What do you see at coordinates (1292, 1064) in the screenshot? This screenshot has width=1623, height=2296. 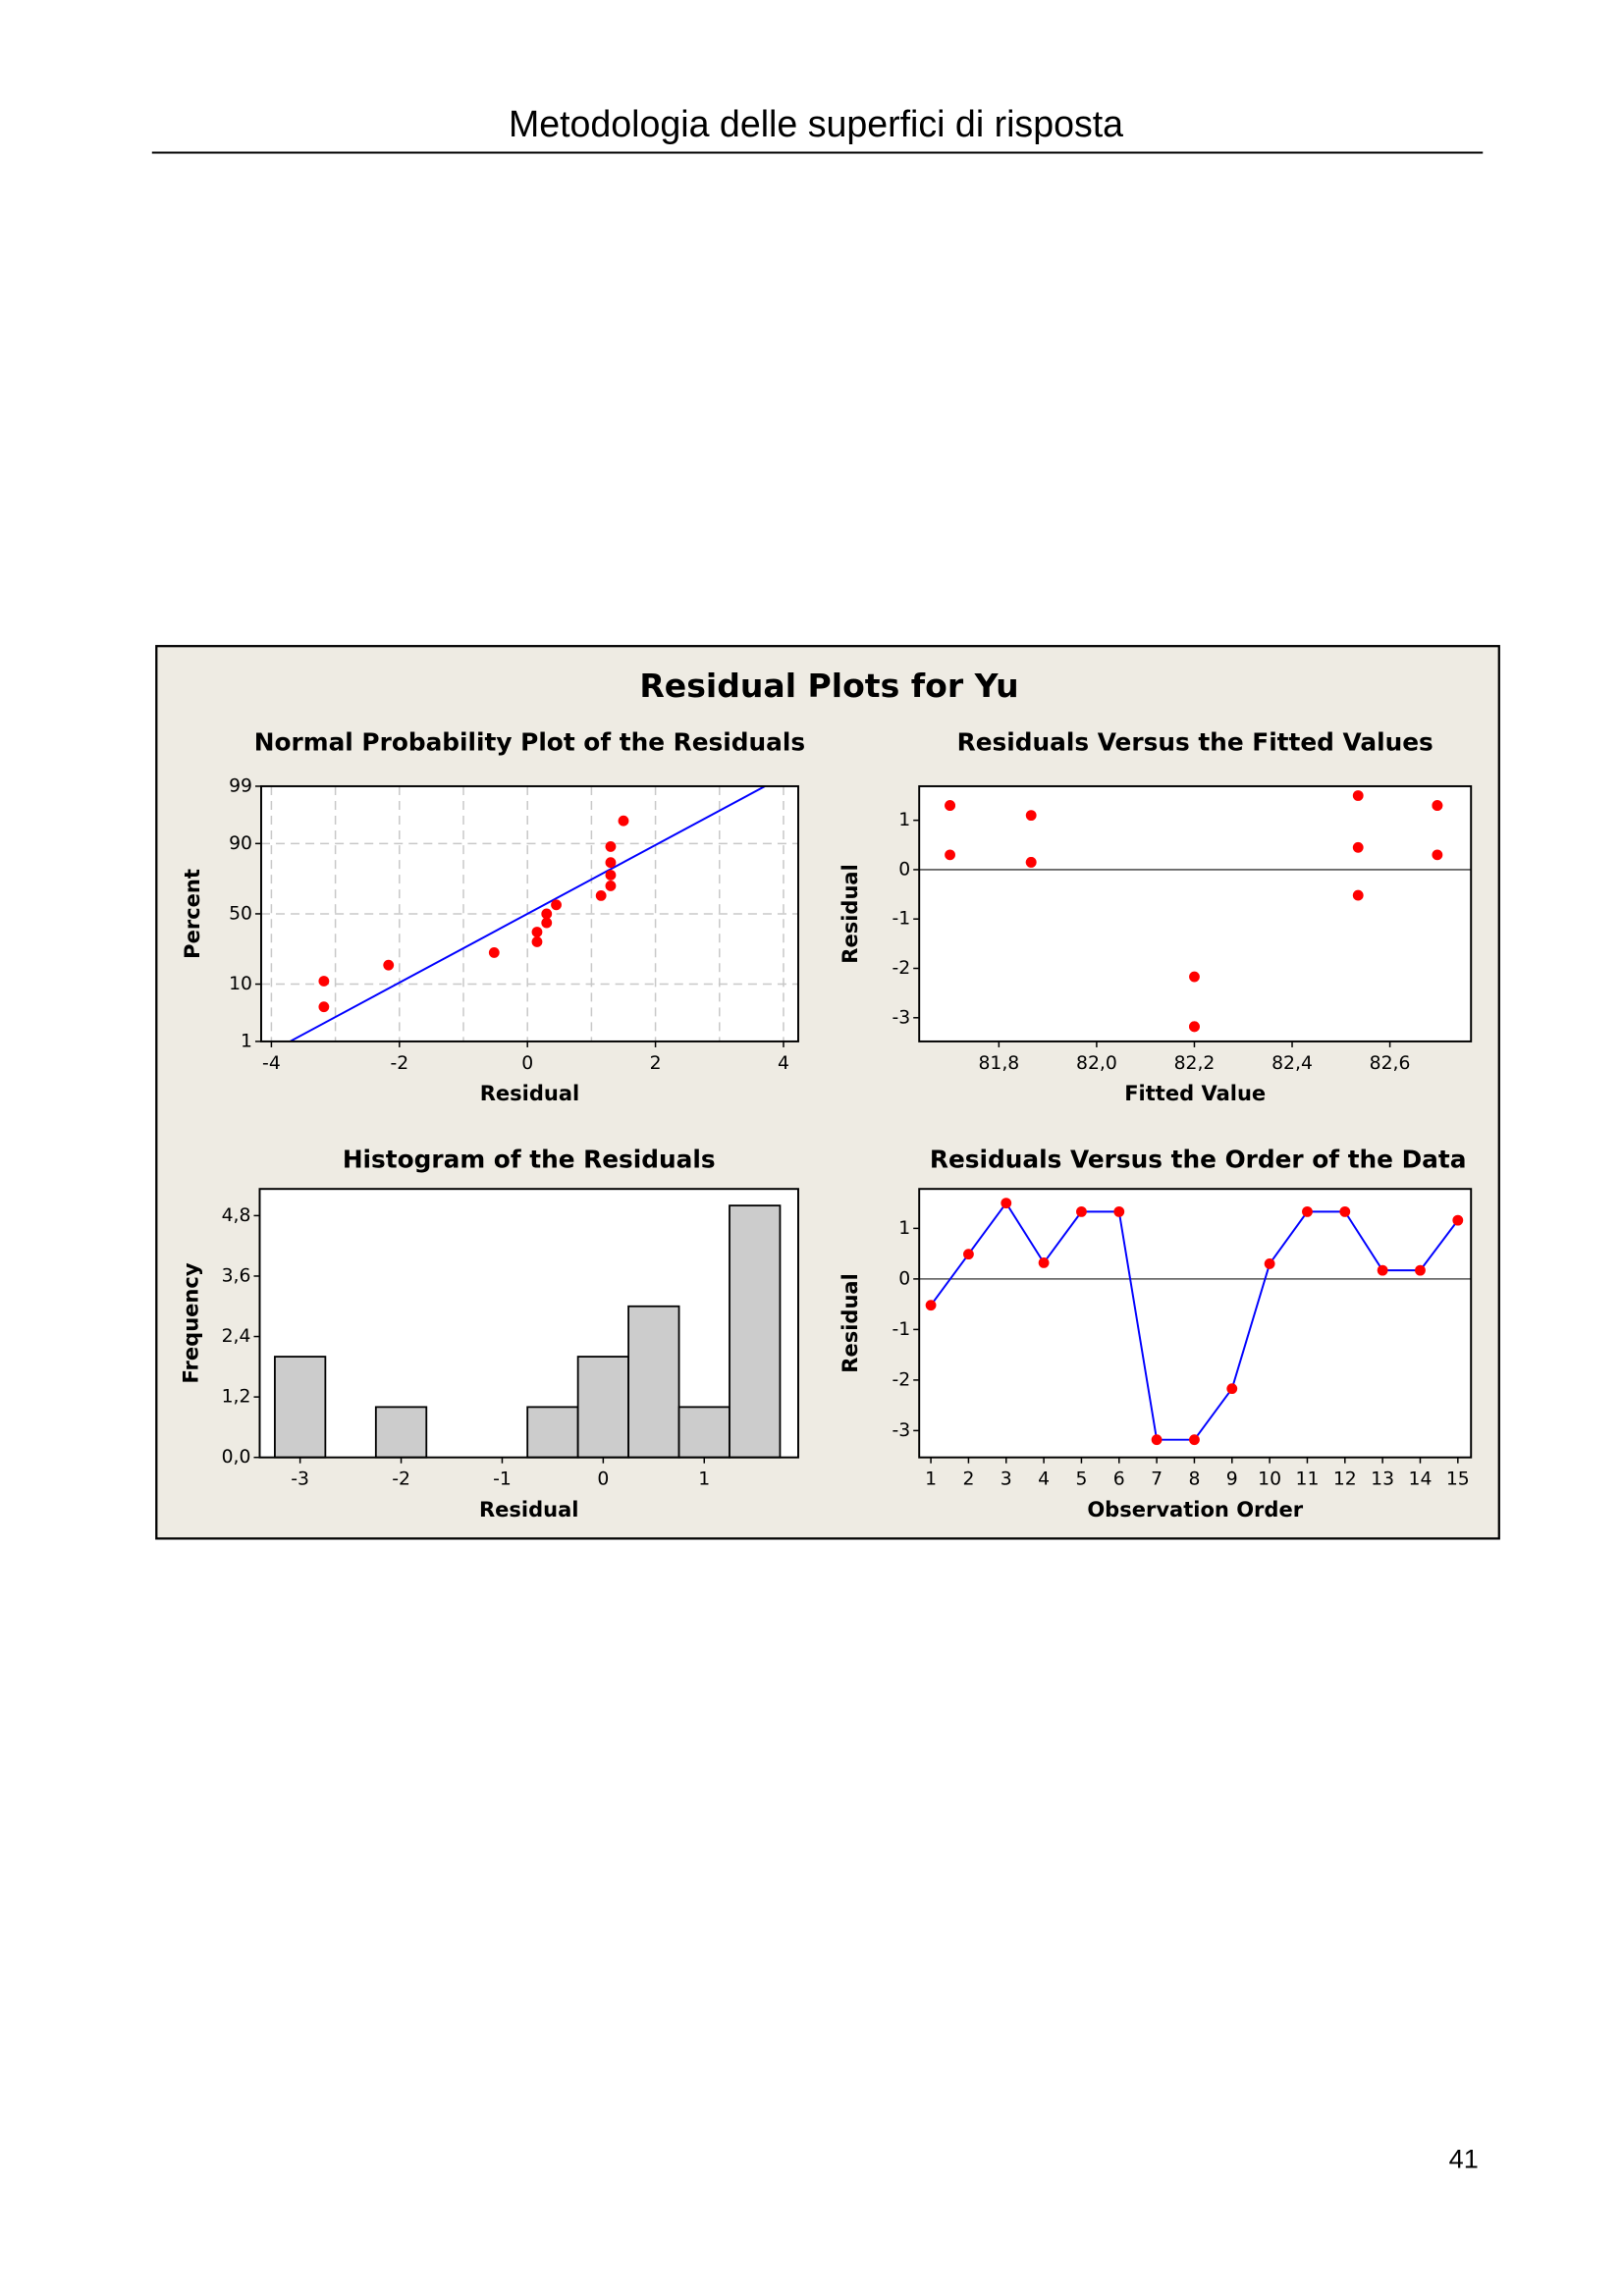 I see `x-tick-label: 82,4` at bounding box center [1292, 1064].